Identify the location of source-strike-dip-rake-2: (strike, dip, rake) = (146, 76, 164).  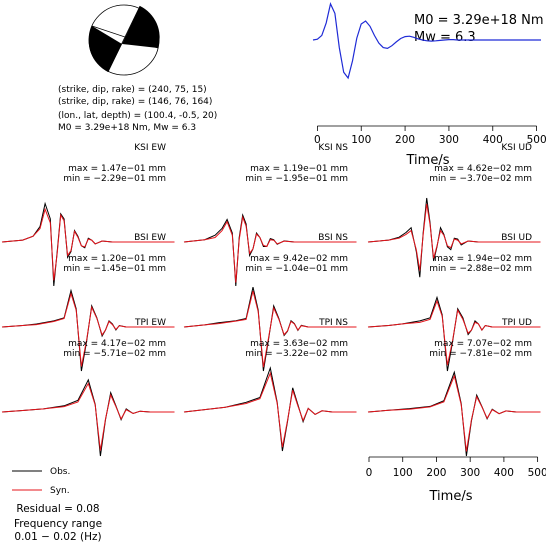
(135, 102).